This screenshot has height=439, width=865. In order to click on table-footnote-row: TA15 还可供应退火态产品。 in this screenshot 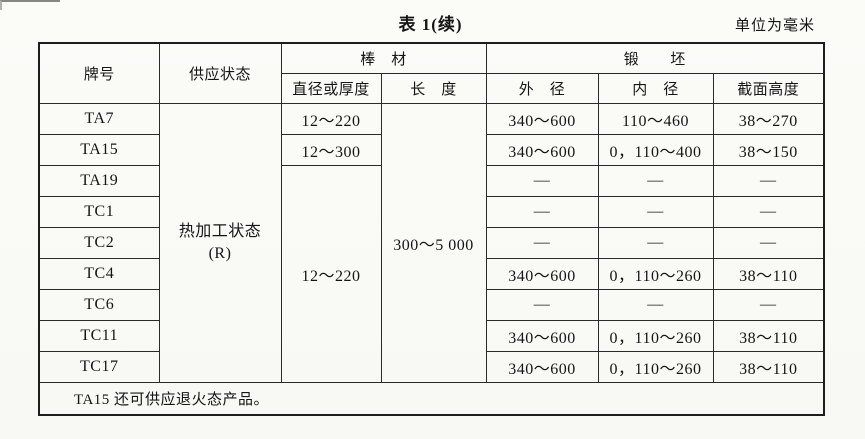, I will do `click(431, 398)`.